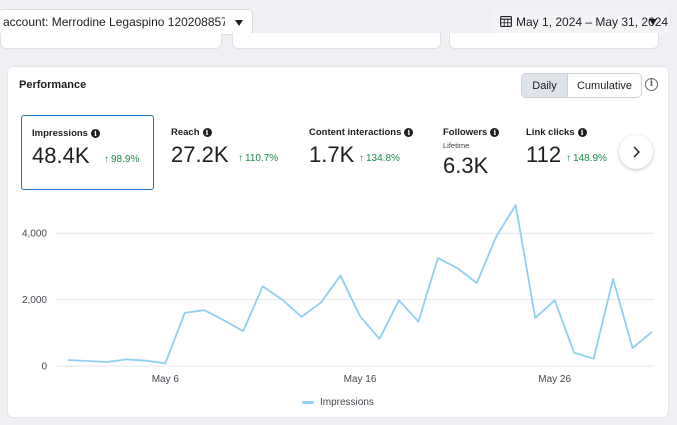  I want to click on x-tick-label: May 16, so click(360, 379).